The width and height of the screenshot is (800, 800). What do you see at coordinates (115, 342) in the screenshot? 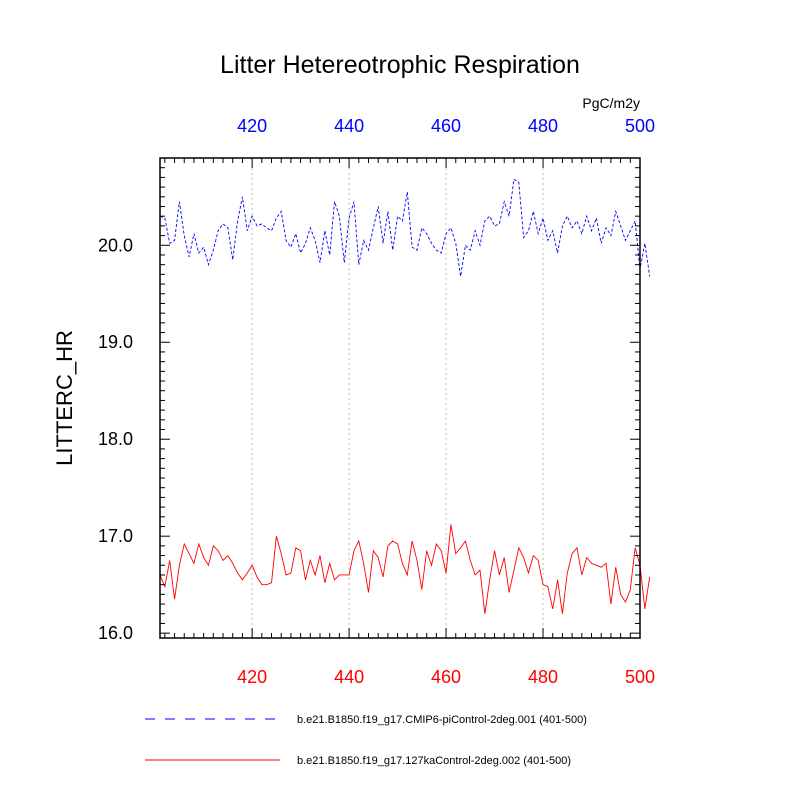
I see `y-tick-label: 19.0` at bounding box center [115, 342].